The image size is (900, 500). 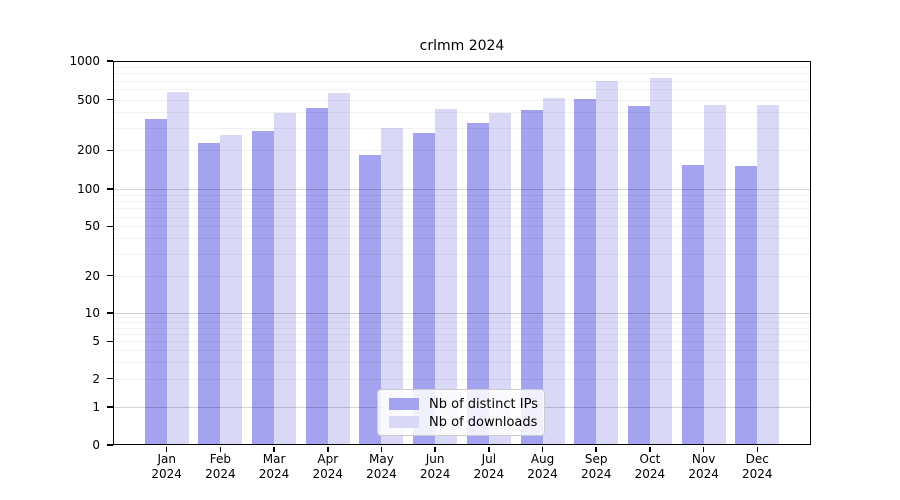 I want to click on legend-label-downloads: Nb of downloads, so click(x=483, y=422).